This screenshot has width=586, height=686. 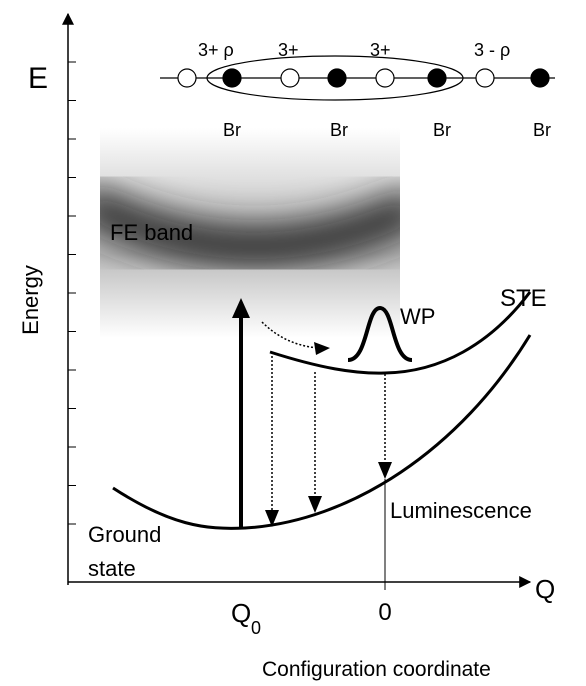 What do you see at coordinates (72, 293) in the screenshot?
I see `y-ticks` at bounding box center [72, 293].